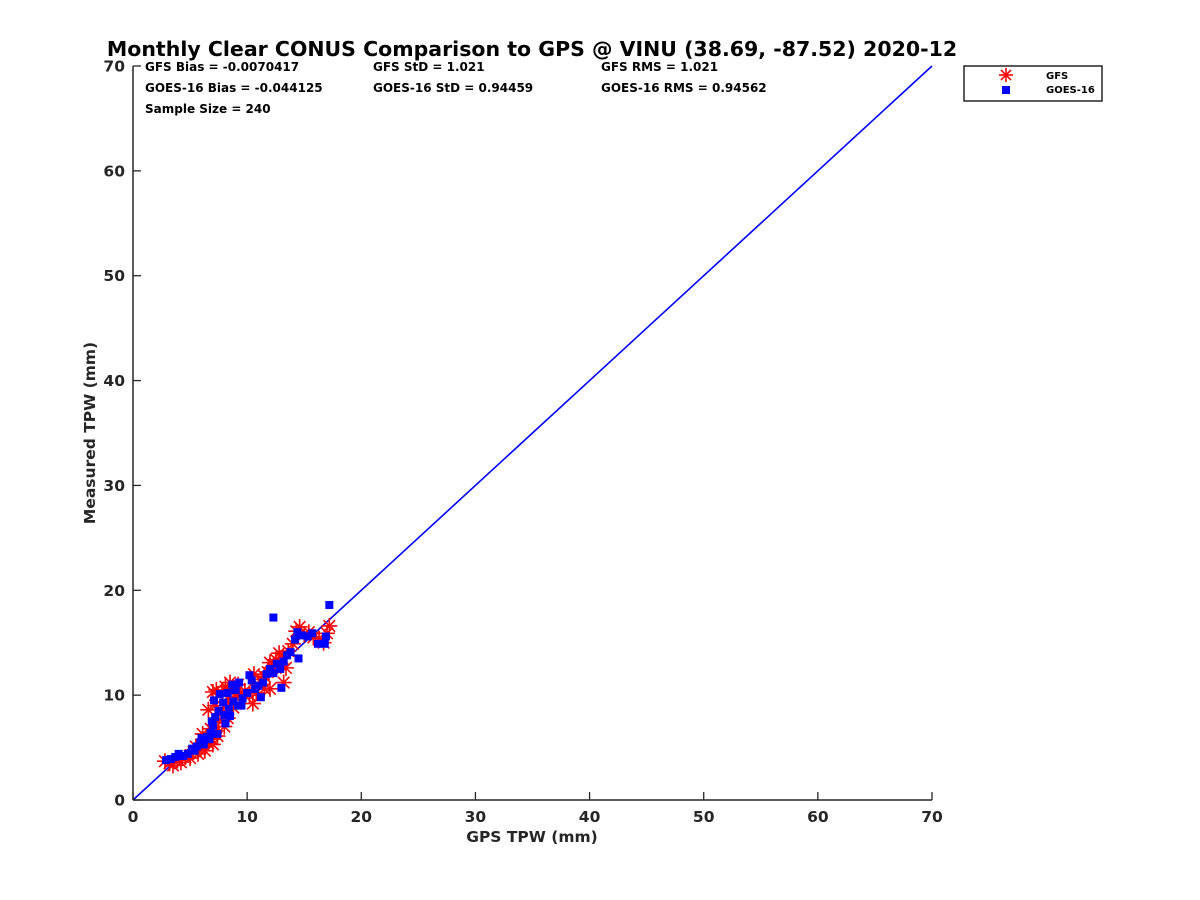 The image size is (1200, 900). I want to click on x-tick-label: 50, so click(704, 817).